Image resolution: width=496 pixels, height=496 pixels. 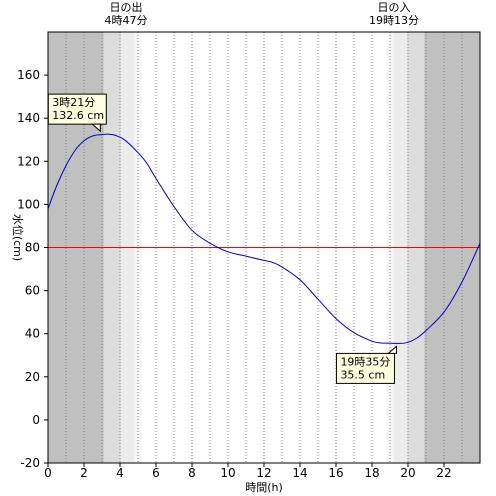 What do you see at coordinates (299, 473) in the screenshot?
I see `x-tick-label: 14` at bounding box center [299, 473].